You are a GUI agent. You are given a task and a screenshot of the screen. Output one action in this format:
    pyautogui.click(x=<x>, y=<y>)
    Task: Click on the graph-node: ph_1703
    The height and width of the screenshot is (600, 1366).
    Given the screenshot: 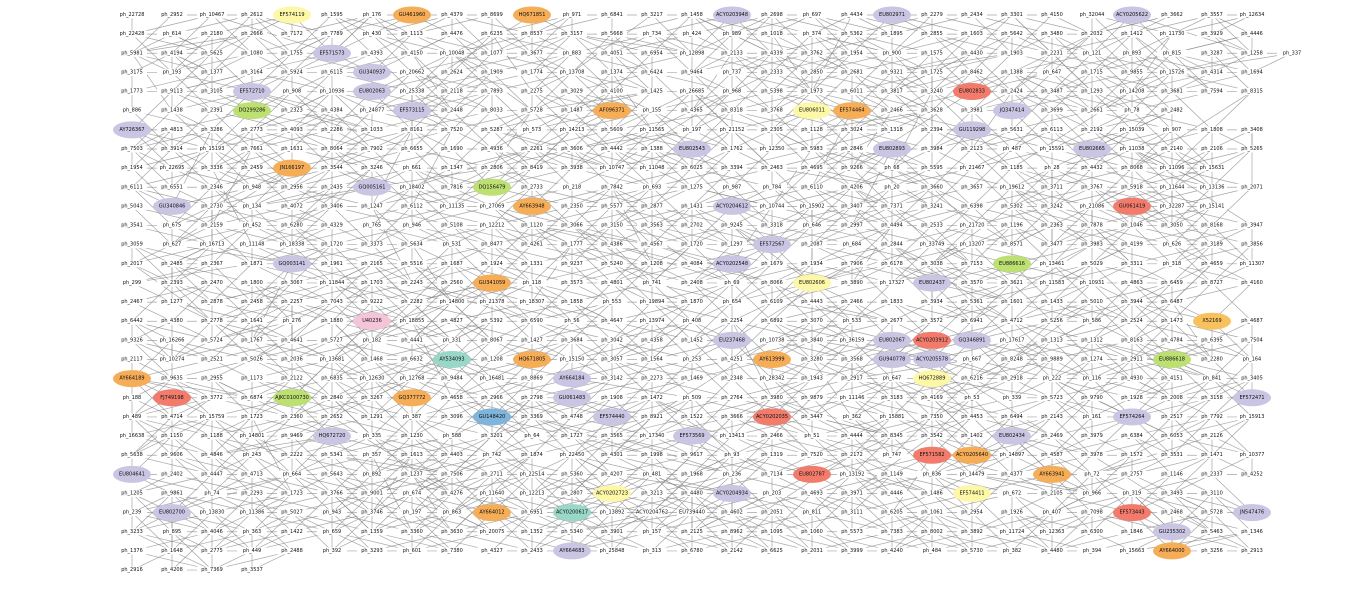 What is the action you would take?
    pyautogui.click(x=372, y=283)
    